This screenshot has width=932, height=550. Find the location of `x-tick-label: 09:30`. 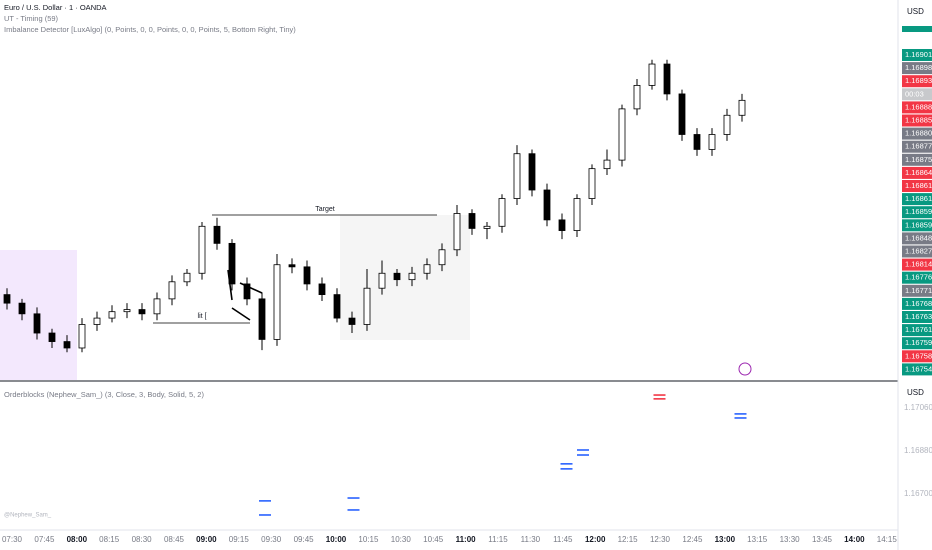

x-tick-label: 09:30 is located at coordinates (271, 539).